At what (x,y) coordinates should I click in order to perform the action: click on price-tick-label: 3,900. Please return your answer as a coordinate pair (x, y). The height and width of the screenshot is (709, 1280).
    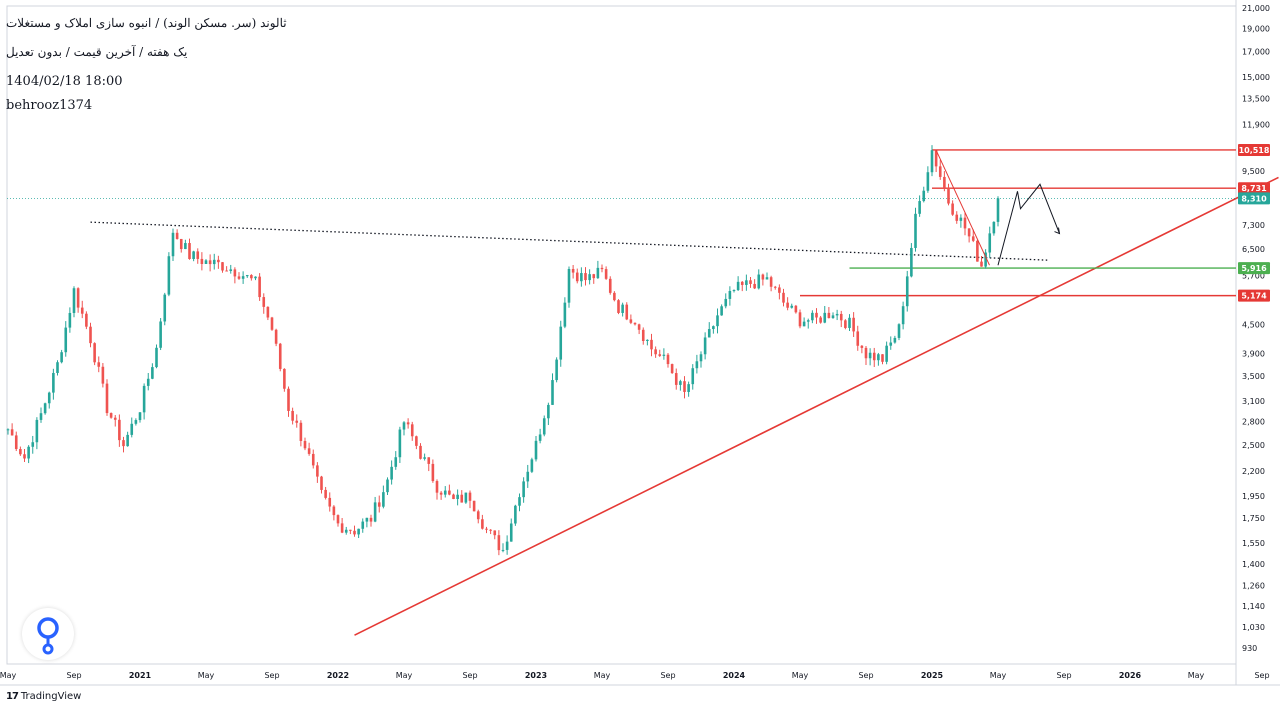
    Looking at the image, I should click on (1253, 354).